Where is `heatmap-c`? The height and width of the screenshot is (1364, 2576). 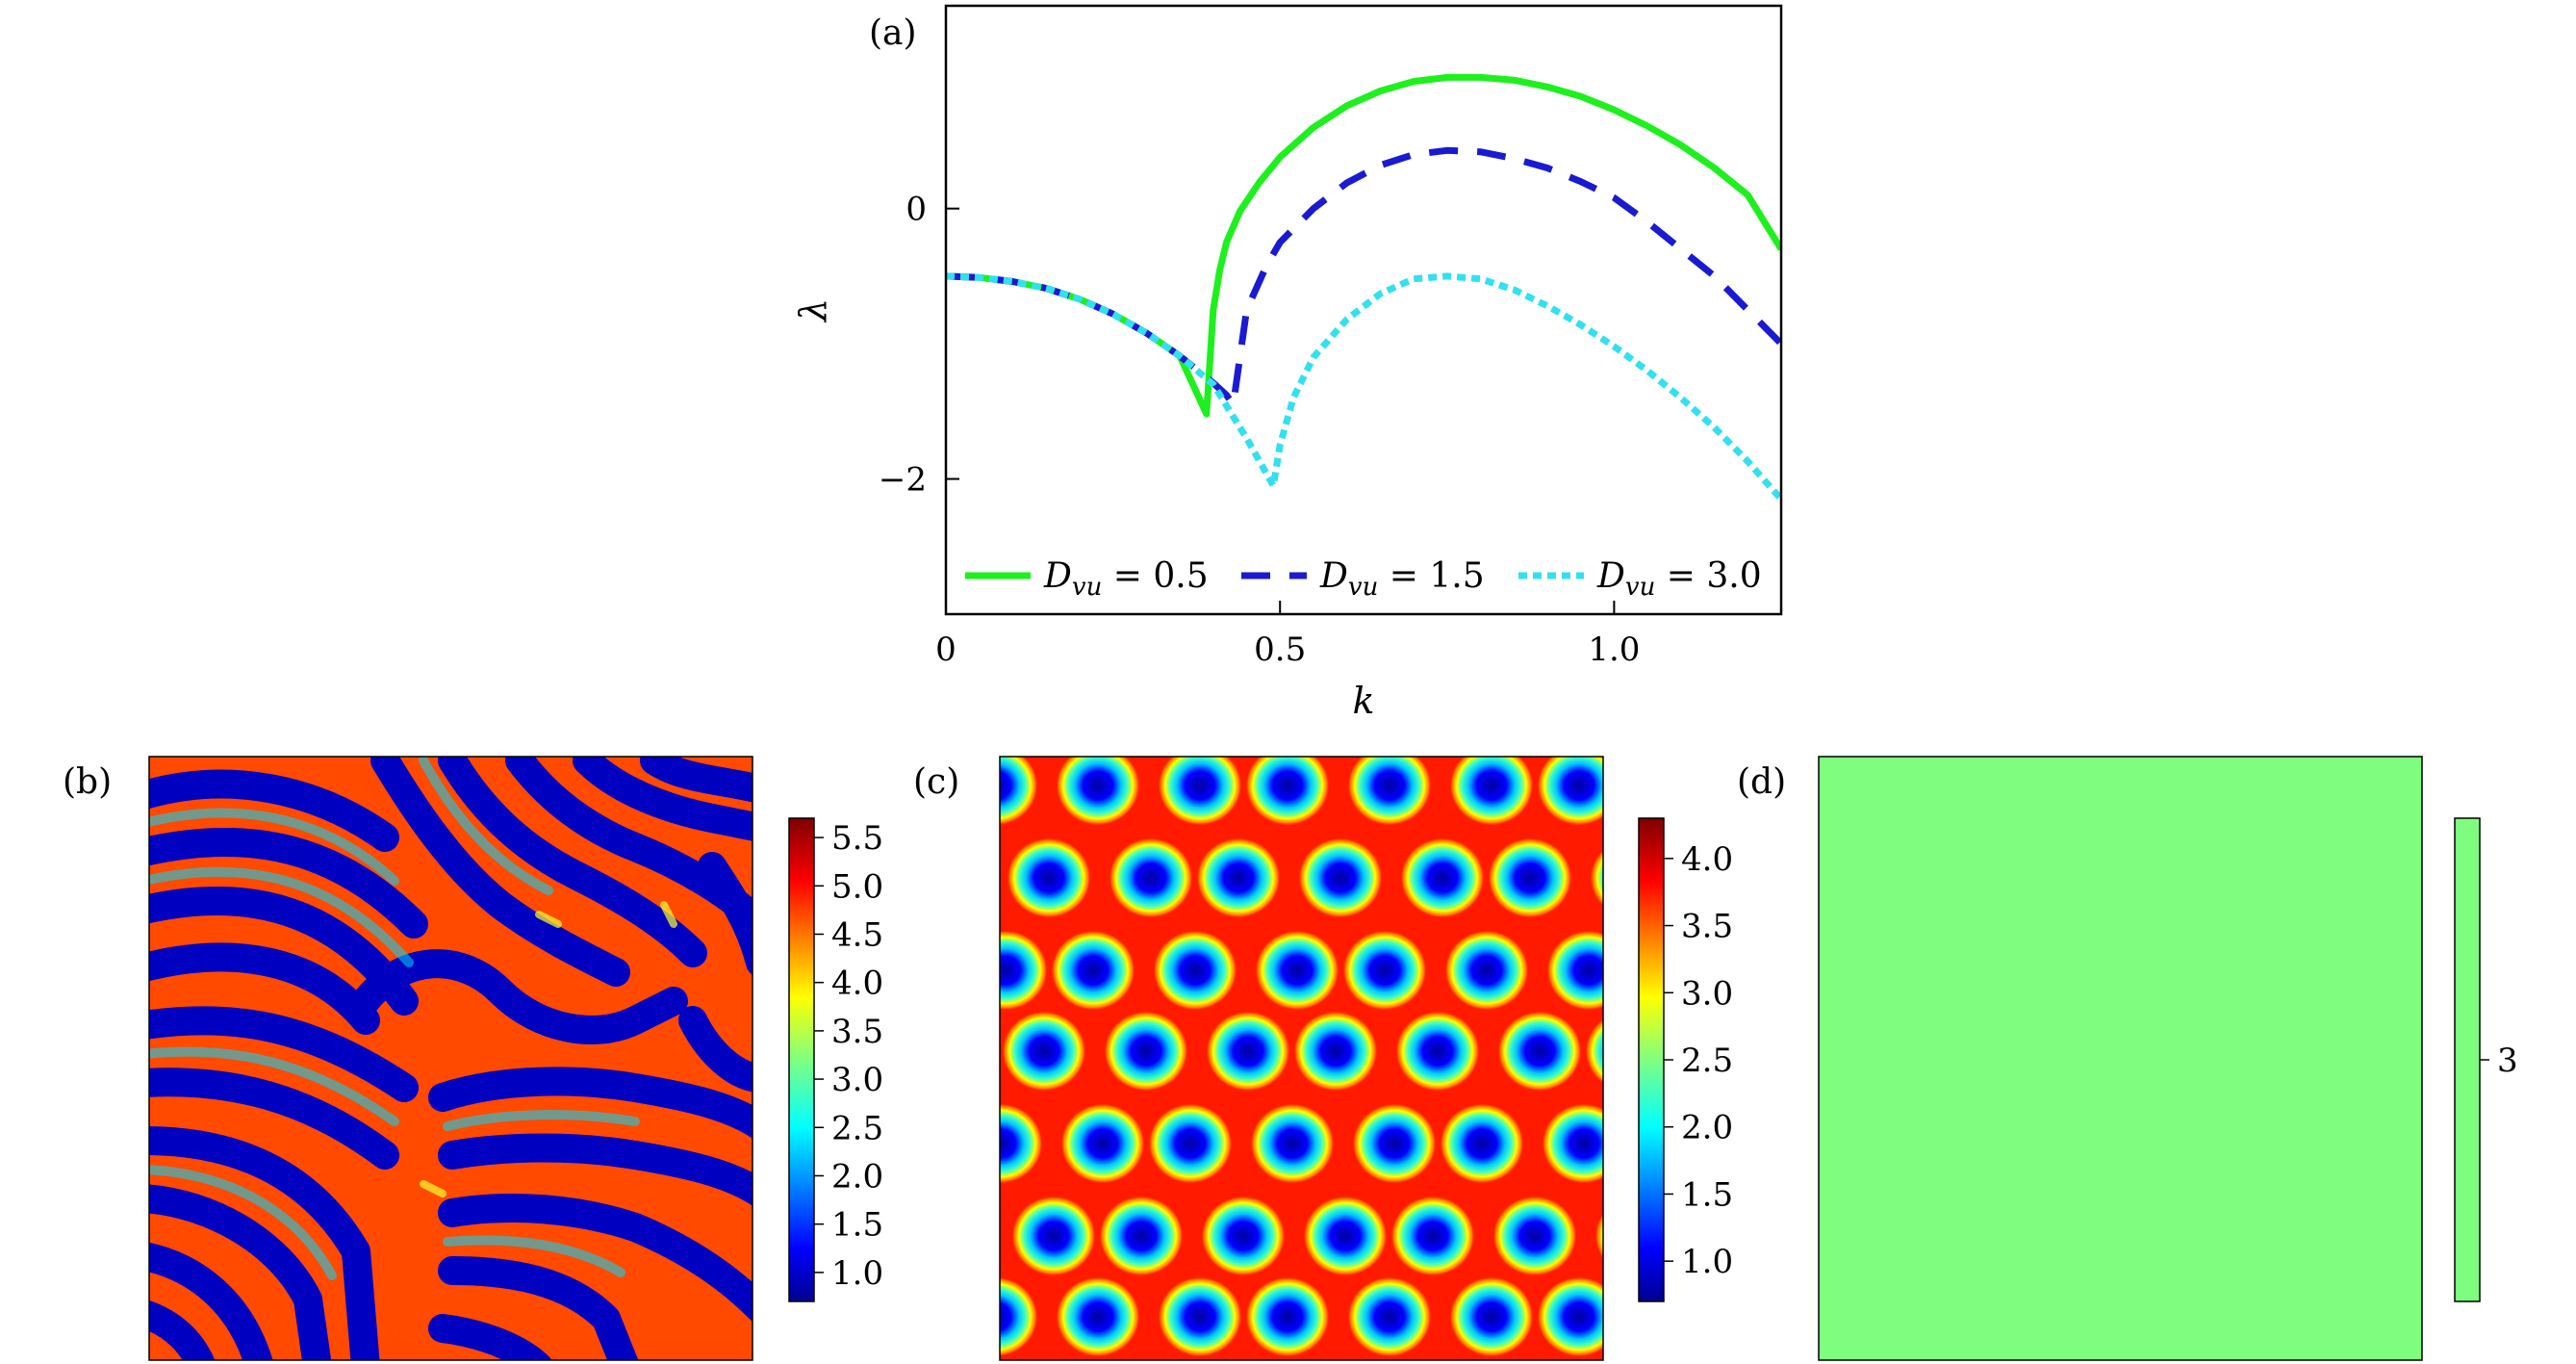 heatmap-c is located at coordinates (1301, 1058).